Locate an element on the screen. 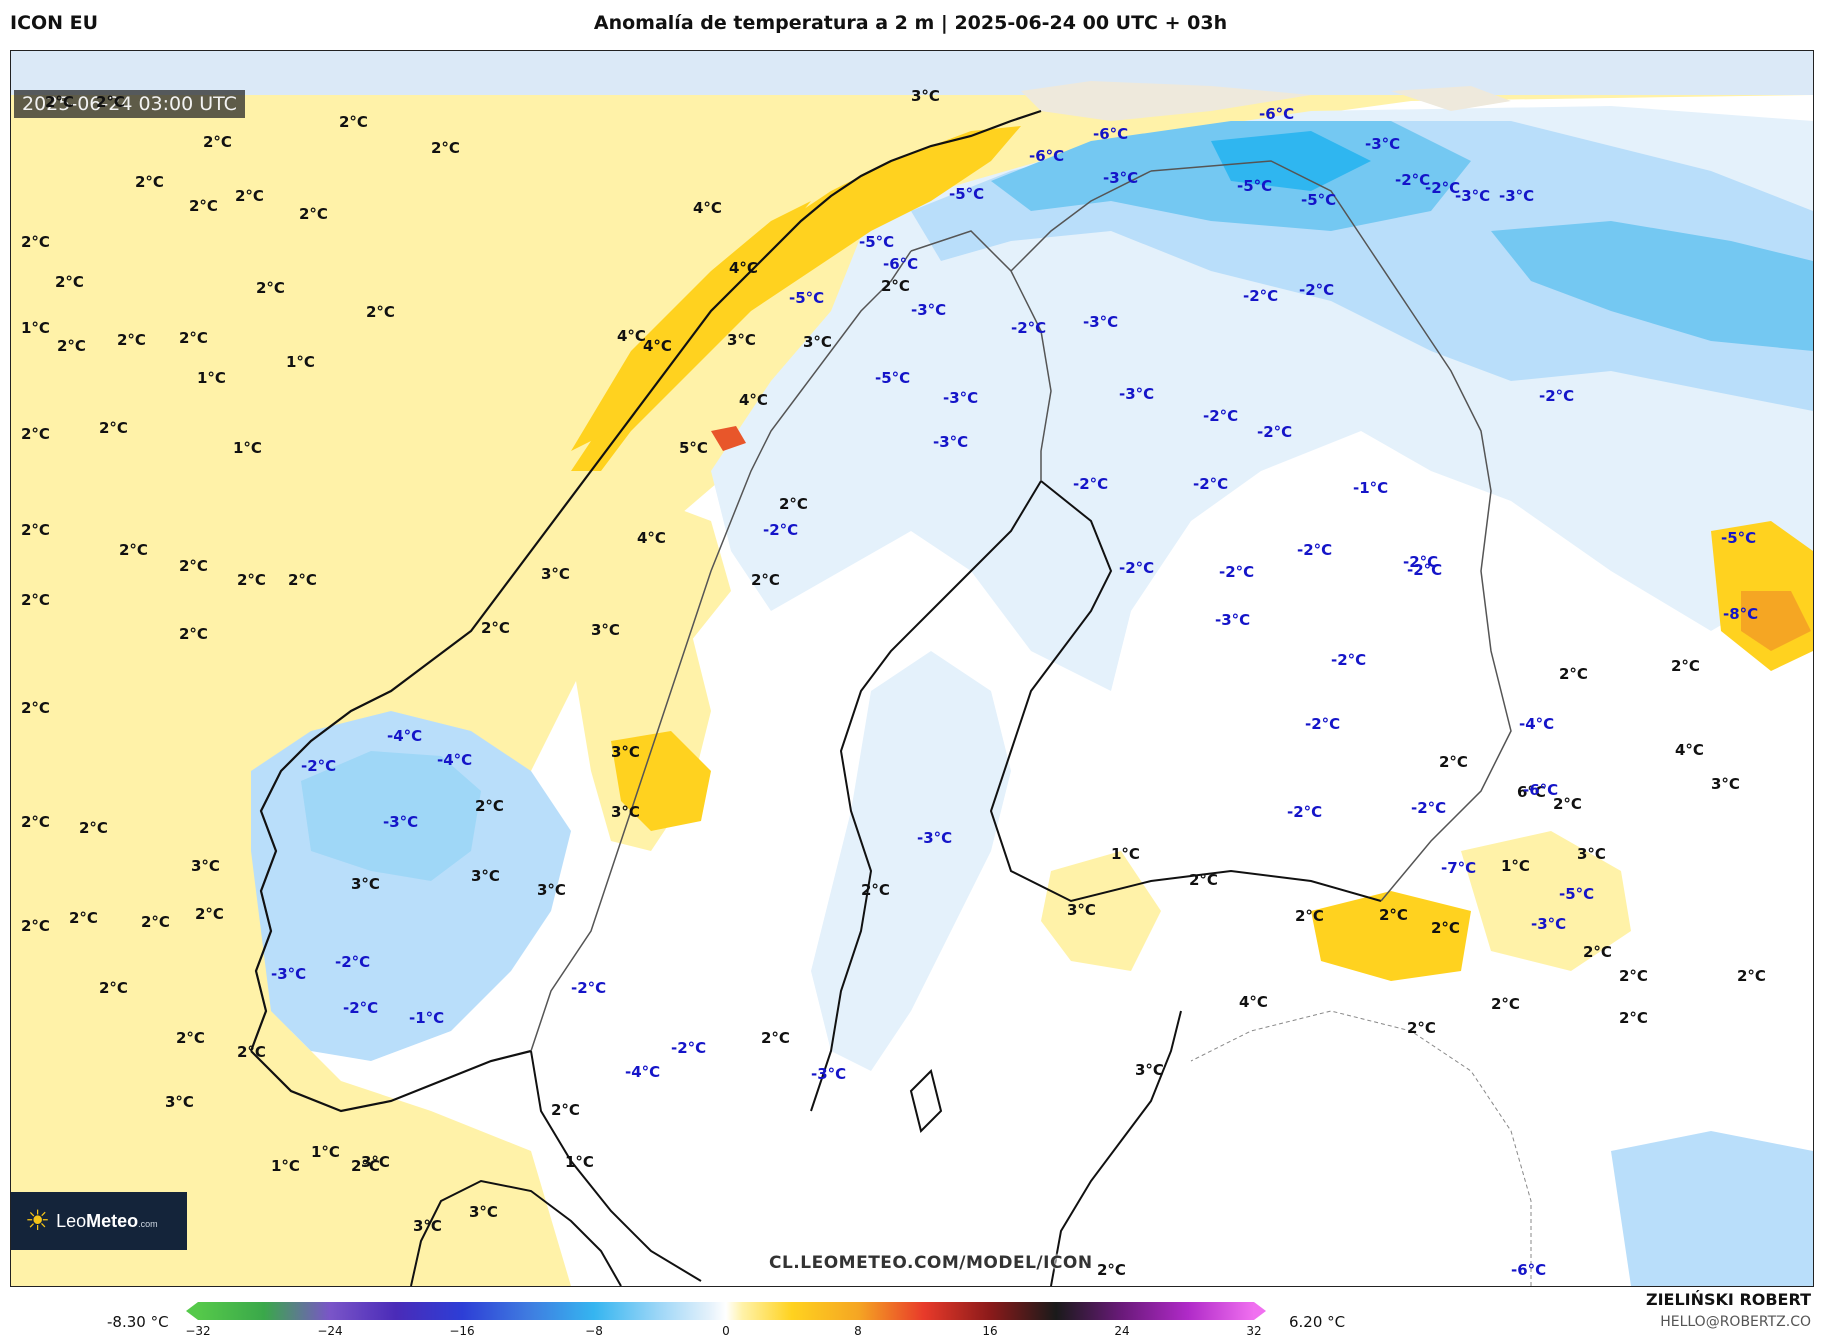 This screenshot has width=1821, height=1340. colorbar-right-arrow is located at coordinates (1260, 1311).